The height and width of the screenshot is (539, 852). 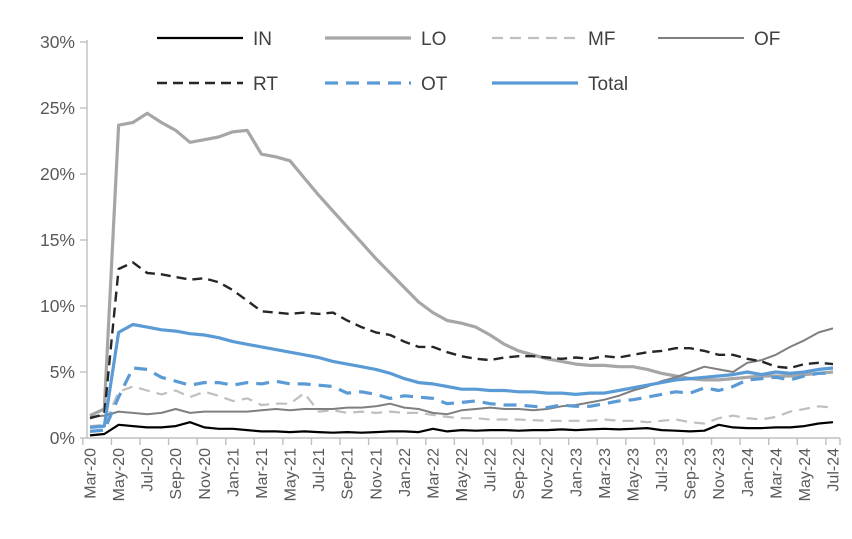 What do you see at coordinates (468, 62) in the screenshot?
I see `legend: IN LO MF OF RT OT Total` at bounding box center [468, 62].